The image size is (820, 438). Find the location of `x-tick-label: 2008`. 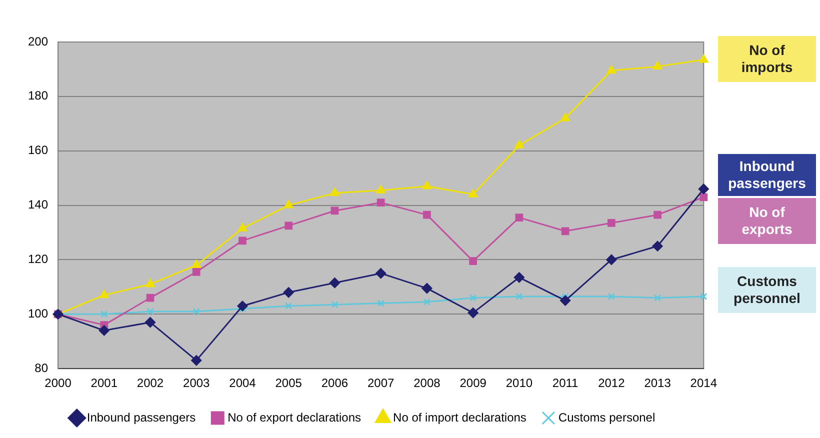

x-tick-label: 2008 is located at coordinates (427, 383).